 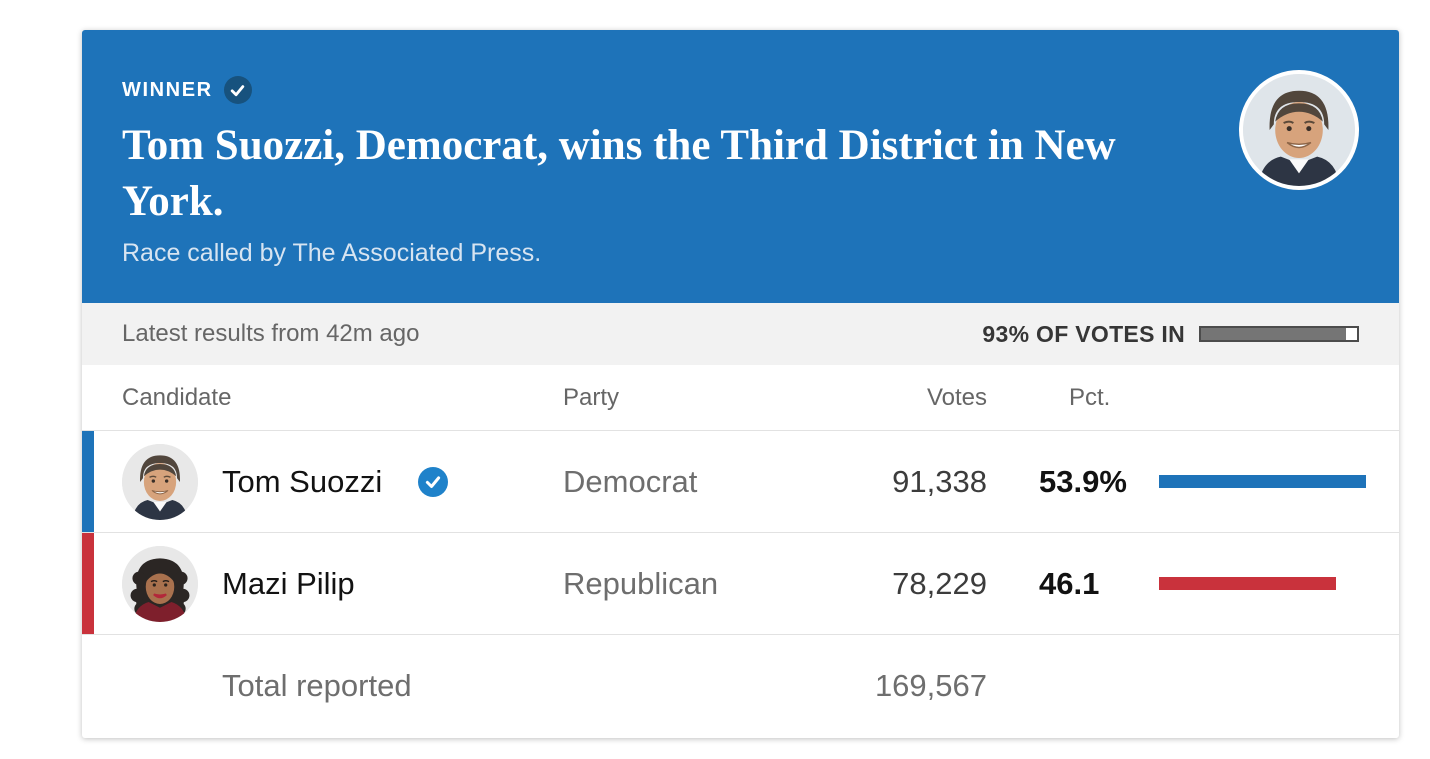 I want to click on column-header-party: Party, so click(x=591, y=397).